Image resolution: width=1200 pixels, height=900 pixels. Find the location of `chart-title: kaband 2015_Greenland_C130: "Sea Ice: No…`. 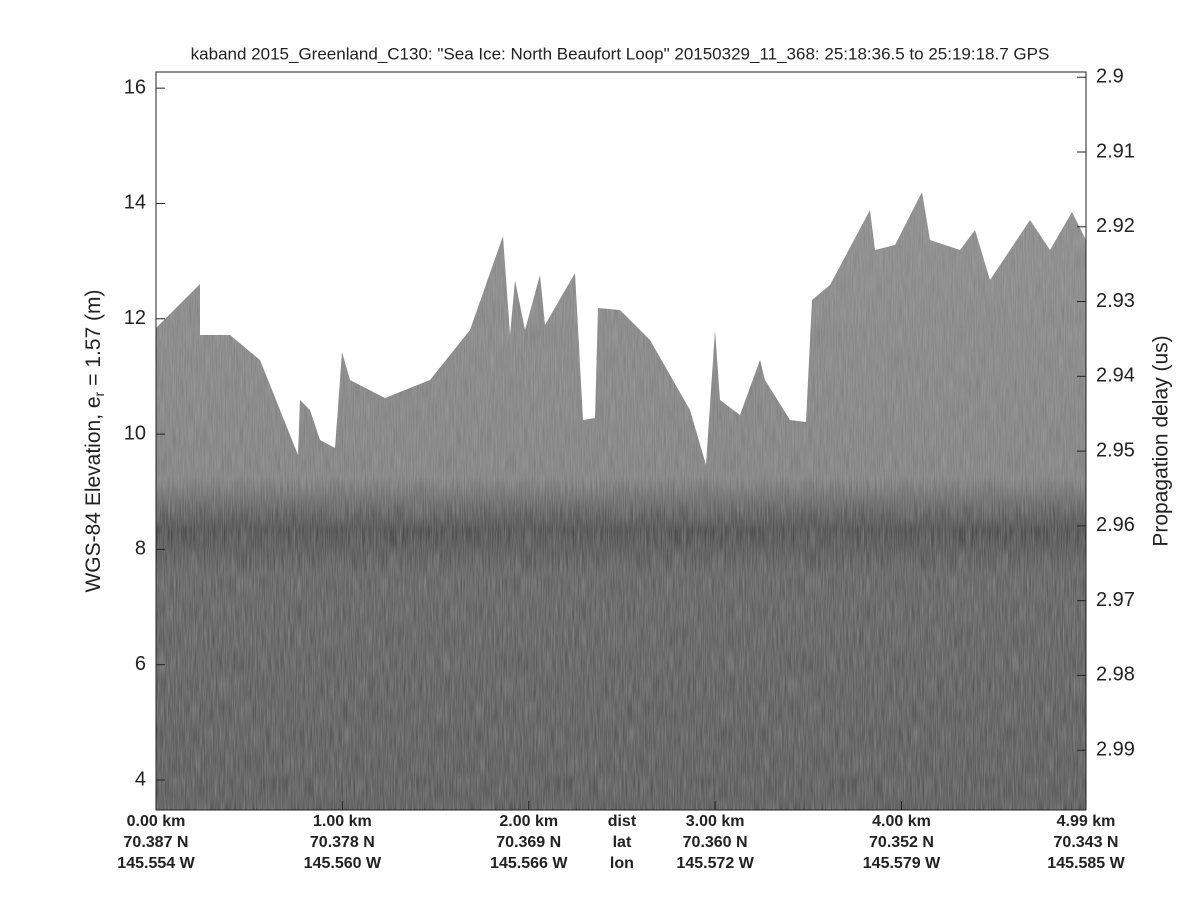

chart-title: kaband 2015_Greenland_C130: "Sea Ice: No… is located at coordinates (620, 53).